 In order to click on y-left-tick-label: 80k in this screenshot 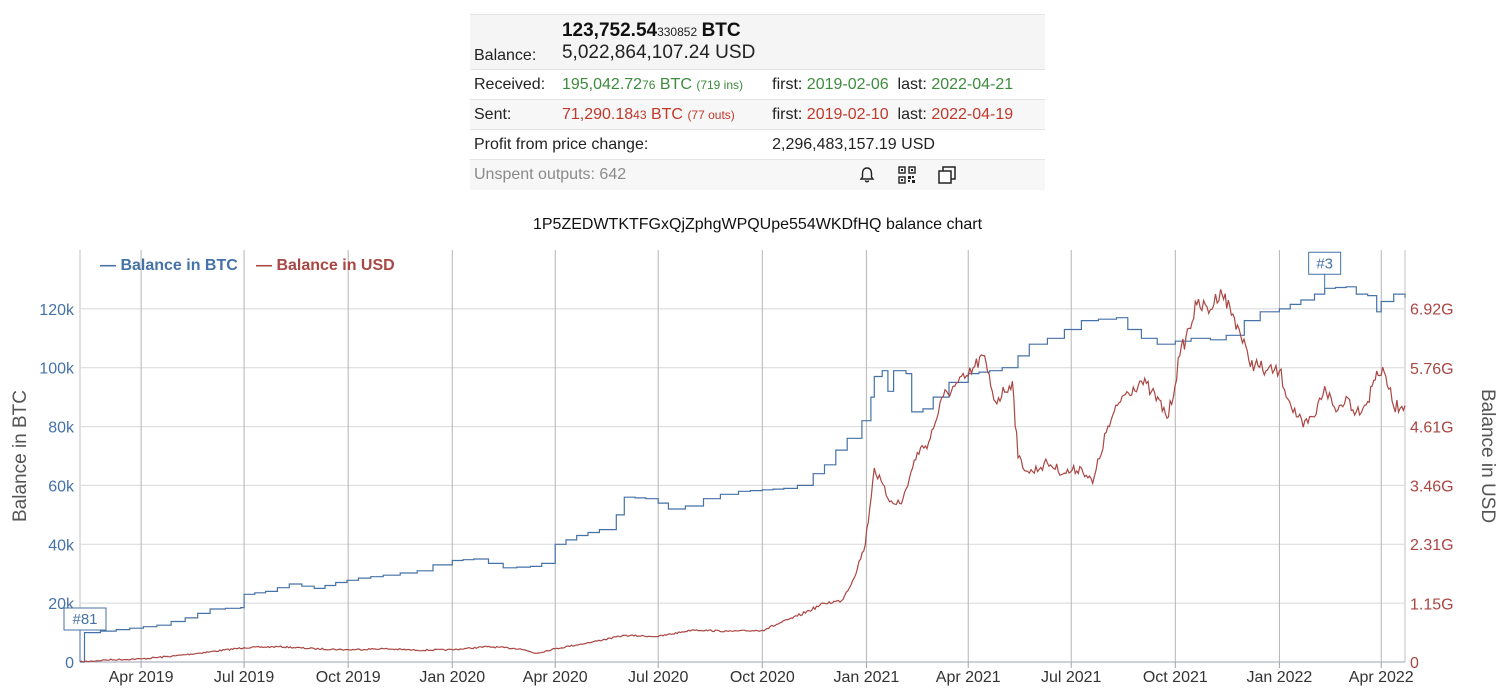, I will do `click(61, 428)`.